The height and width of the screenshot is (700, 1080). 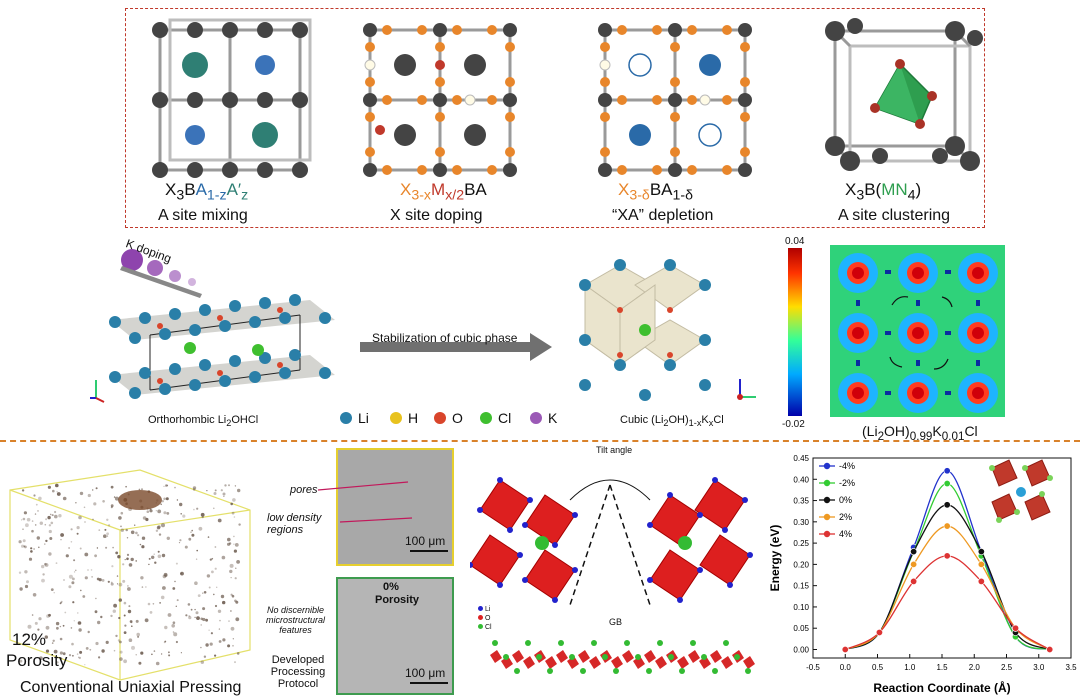 I want to click on legend-label: -4%, so click(x=847, y=466).